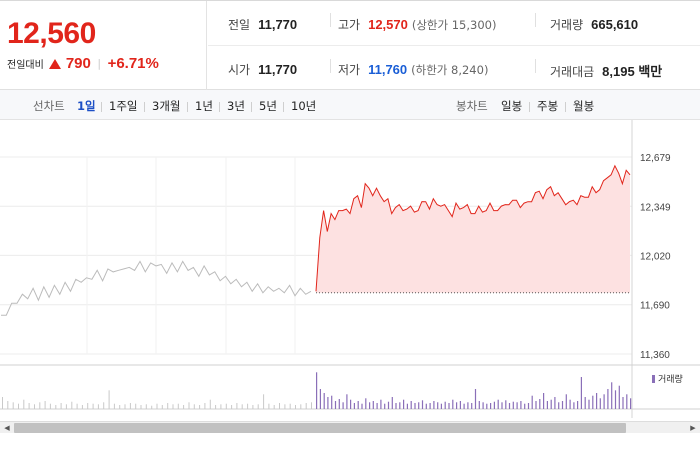 This screenshot has width=700, height=450. What do you see at coordinates (166, 106) in the screenshot?
I see `period-3m-button: 3개월` at bounding box center [166, 106].